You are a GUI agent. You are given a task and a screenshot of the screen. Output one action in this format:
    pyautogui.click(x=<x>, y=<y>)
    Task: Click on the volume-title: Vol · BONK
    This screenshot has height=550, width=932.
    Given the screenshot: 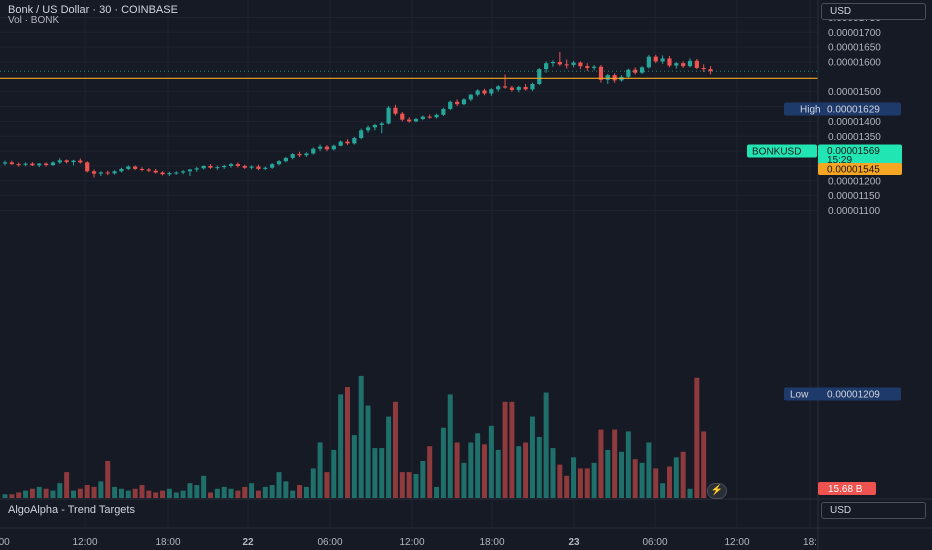 What is the action you would take?
    pyautogui.click(x=34, y=20)
    